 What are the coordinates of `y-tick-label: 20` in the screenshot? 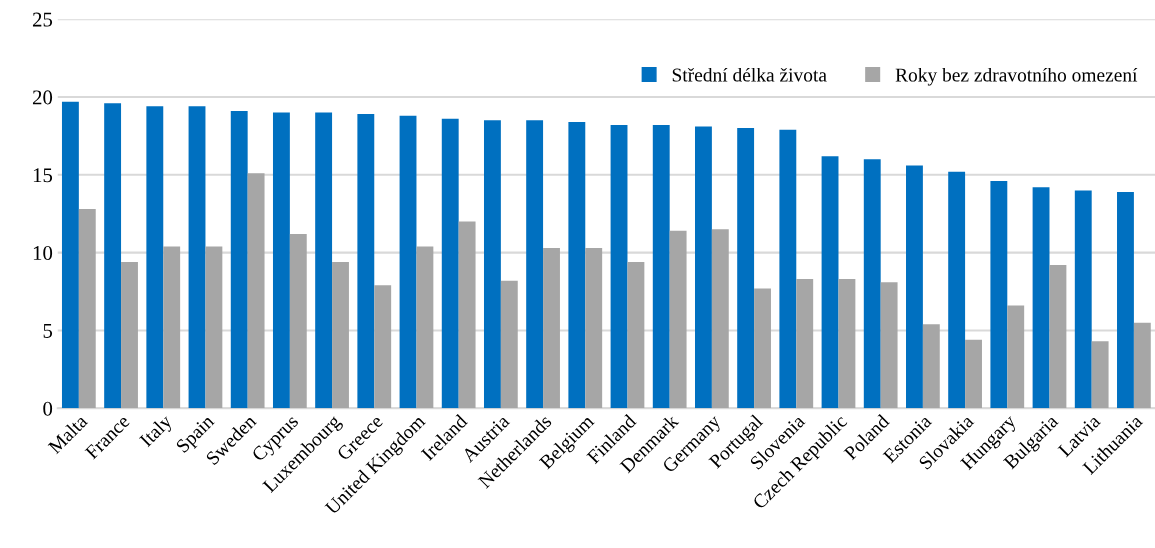 It's located at (42, 97).